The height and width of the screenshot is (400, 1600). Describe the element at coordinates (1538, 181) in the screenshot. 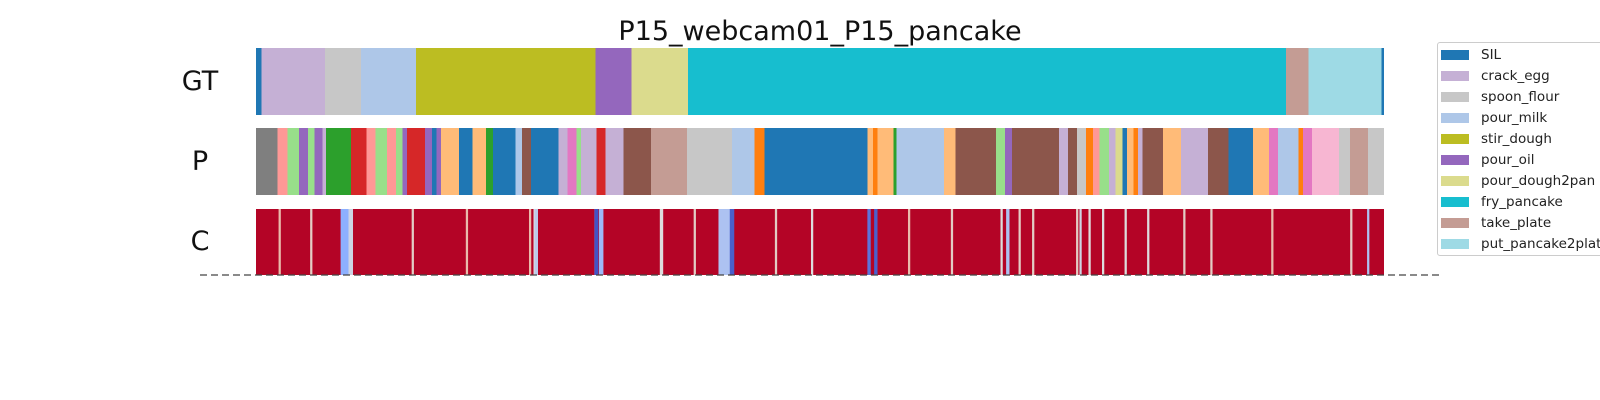

I see `legend-label: pour_dough2pan` at that location.